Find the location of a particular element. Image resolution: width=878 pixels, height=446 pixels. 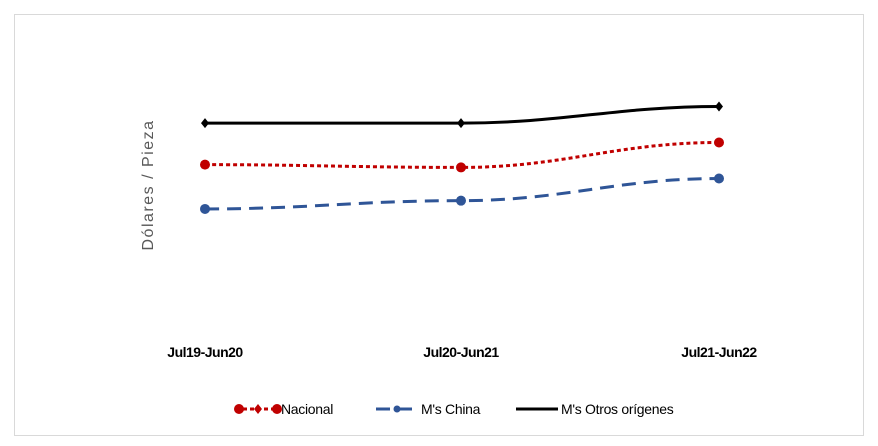

legend-item-nacional: Nacional is located at coordinates (284, 409).